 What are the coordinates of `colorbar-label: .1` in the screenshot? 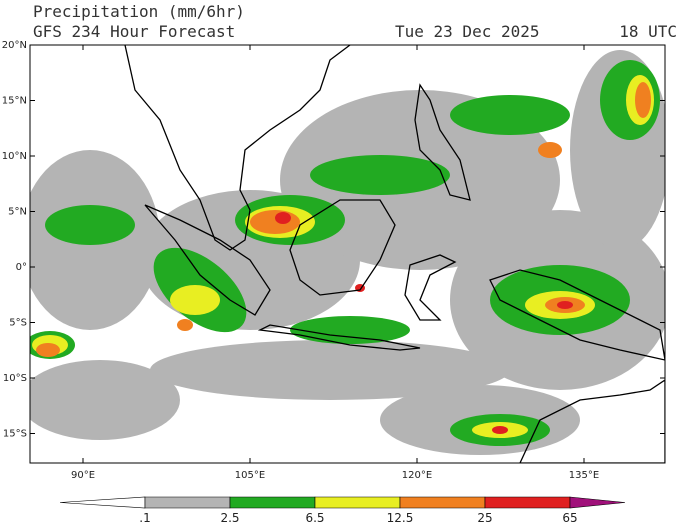 It's located at (144, 518).